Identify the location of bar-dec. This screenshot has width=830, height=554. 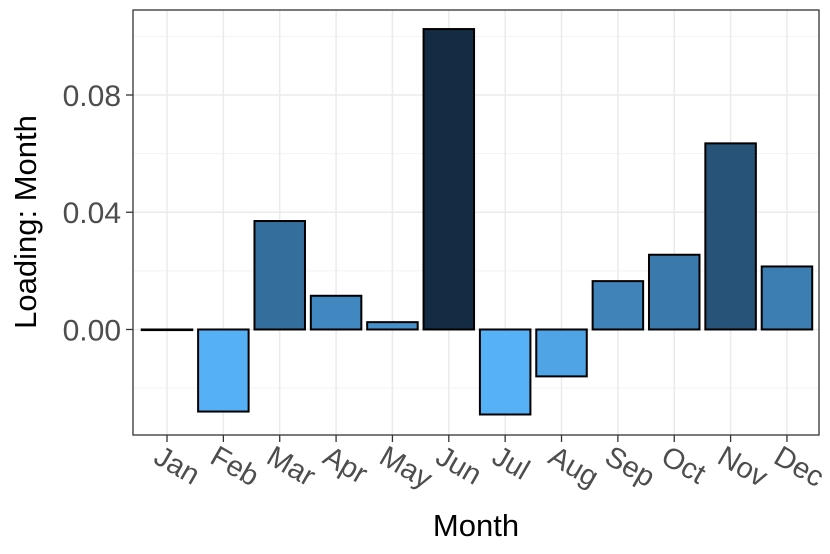
(787, 298).